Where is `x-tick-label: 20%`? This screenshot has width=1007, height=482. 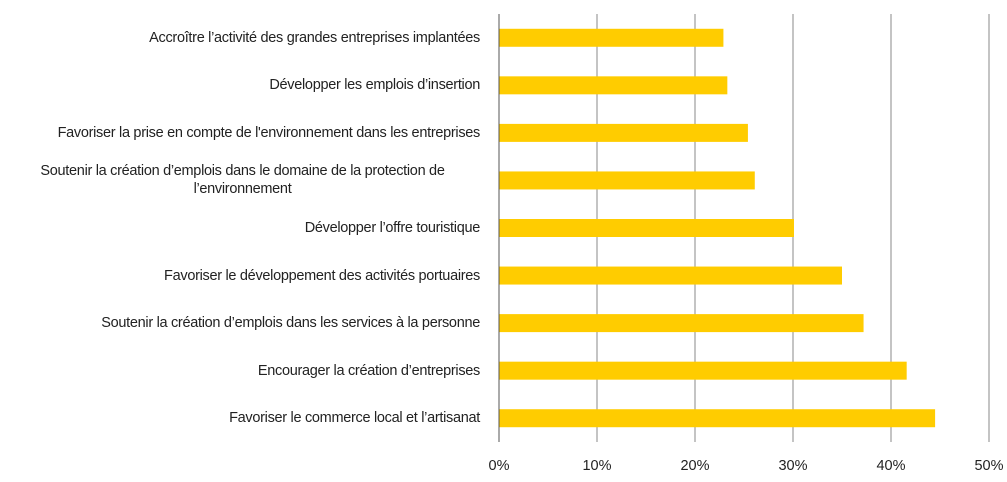 x-tick-label: 20% is located at coordinates (694, 466).